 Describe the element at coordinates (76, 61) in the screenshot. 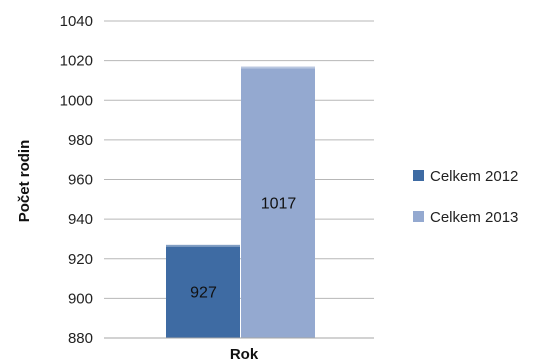

I see `y-tick-label: 1020` at that location.